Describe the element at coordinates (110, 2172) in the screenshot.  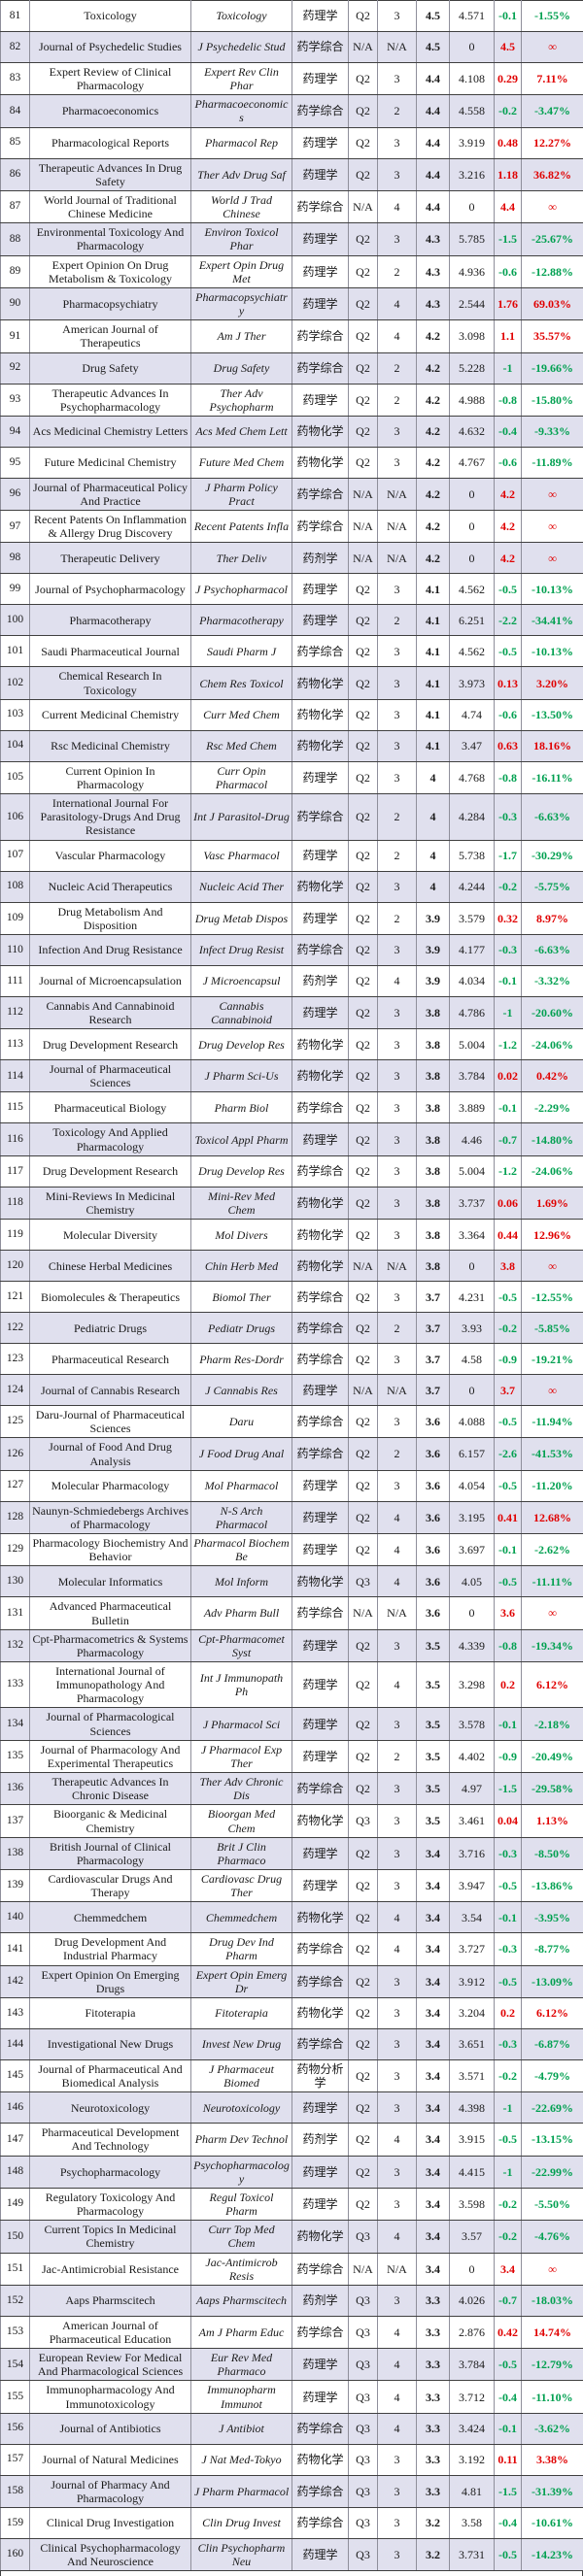
I see `journal-name-cell: Psychopharmacology` at that location.